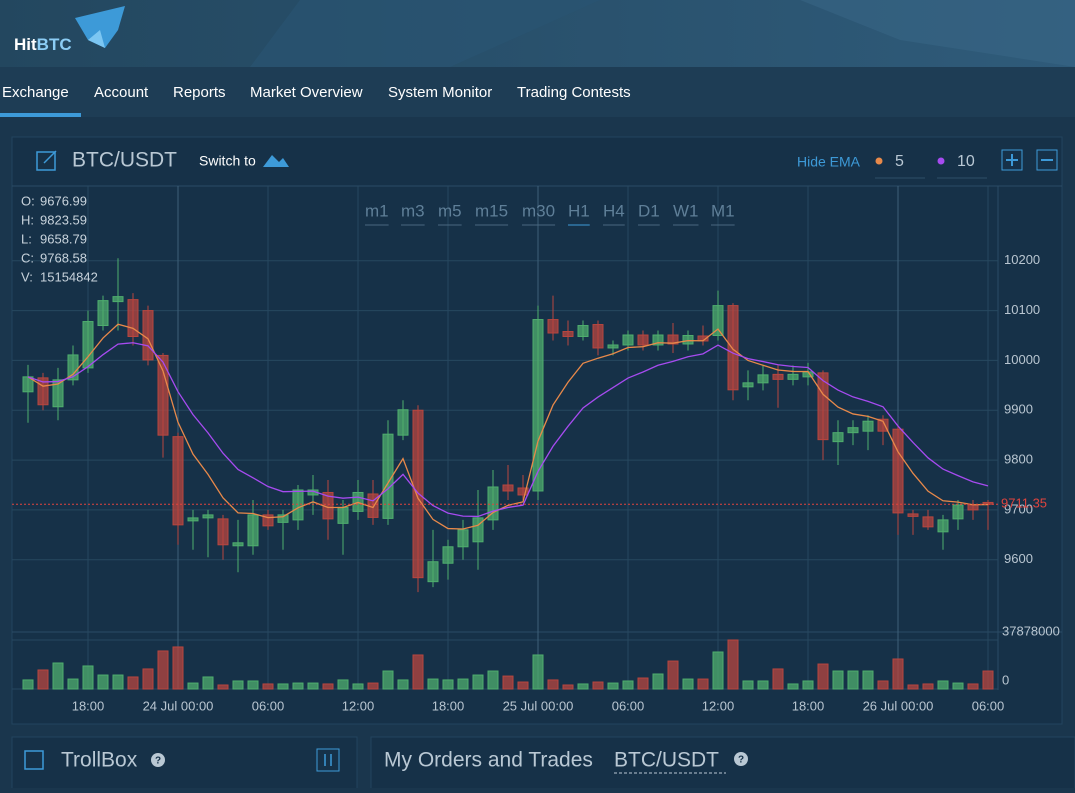  What do you see at coordinates (579, 210) in the screenshot?
I see `timeframe: H1` at bounding box center [579, 210].